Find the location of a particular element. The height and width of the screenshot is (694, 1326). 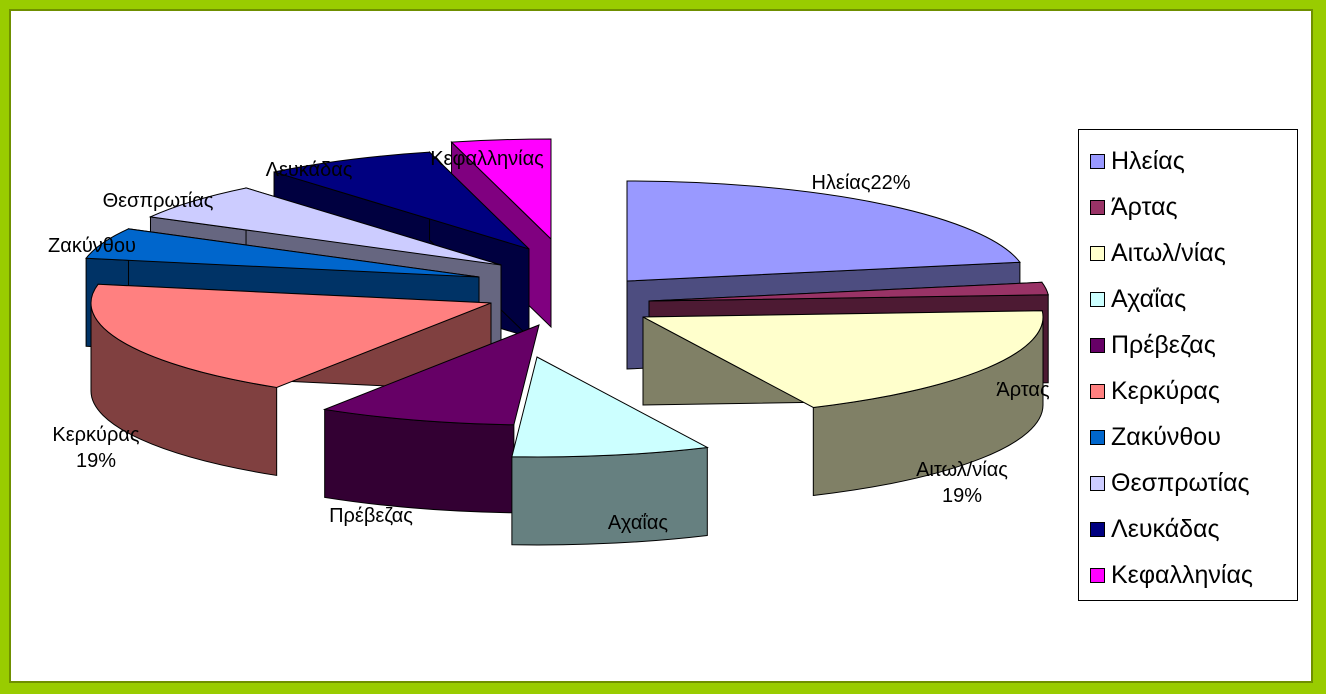

legend-label-2: Άρτας is located at coordinates (1144, 206).